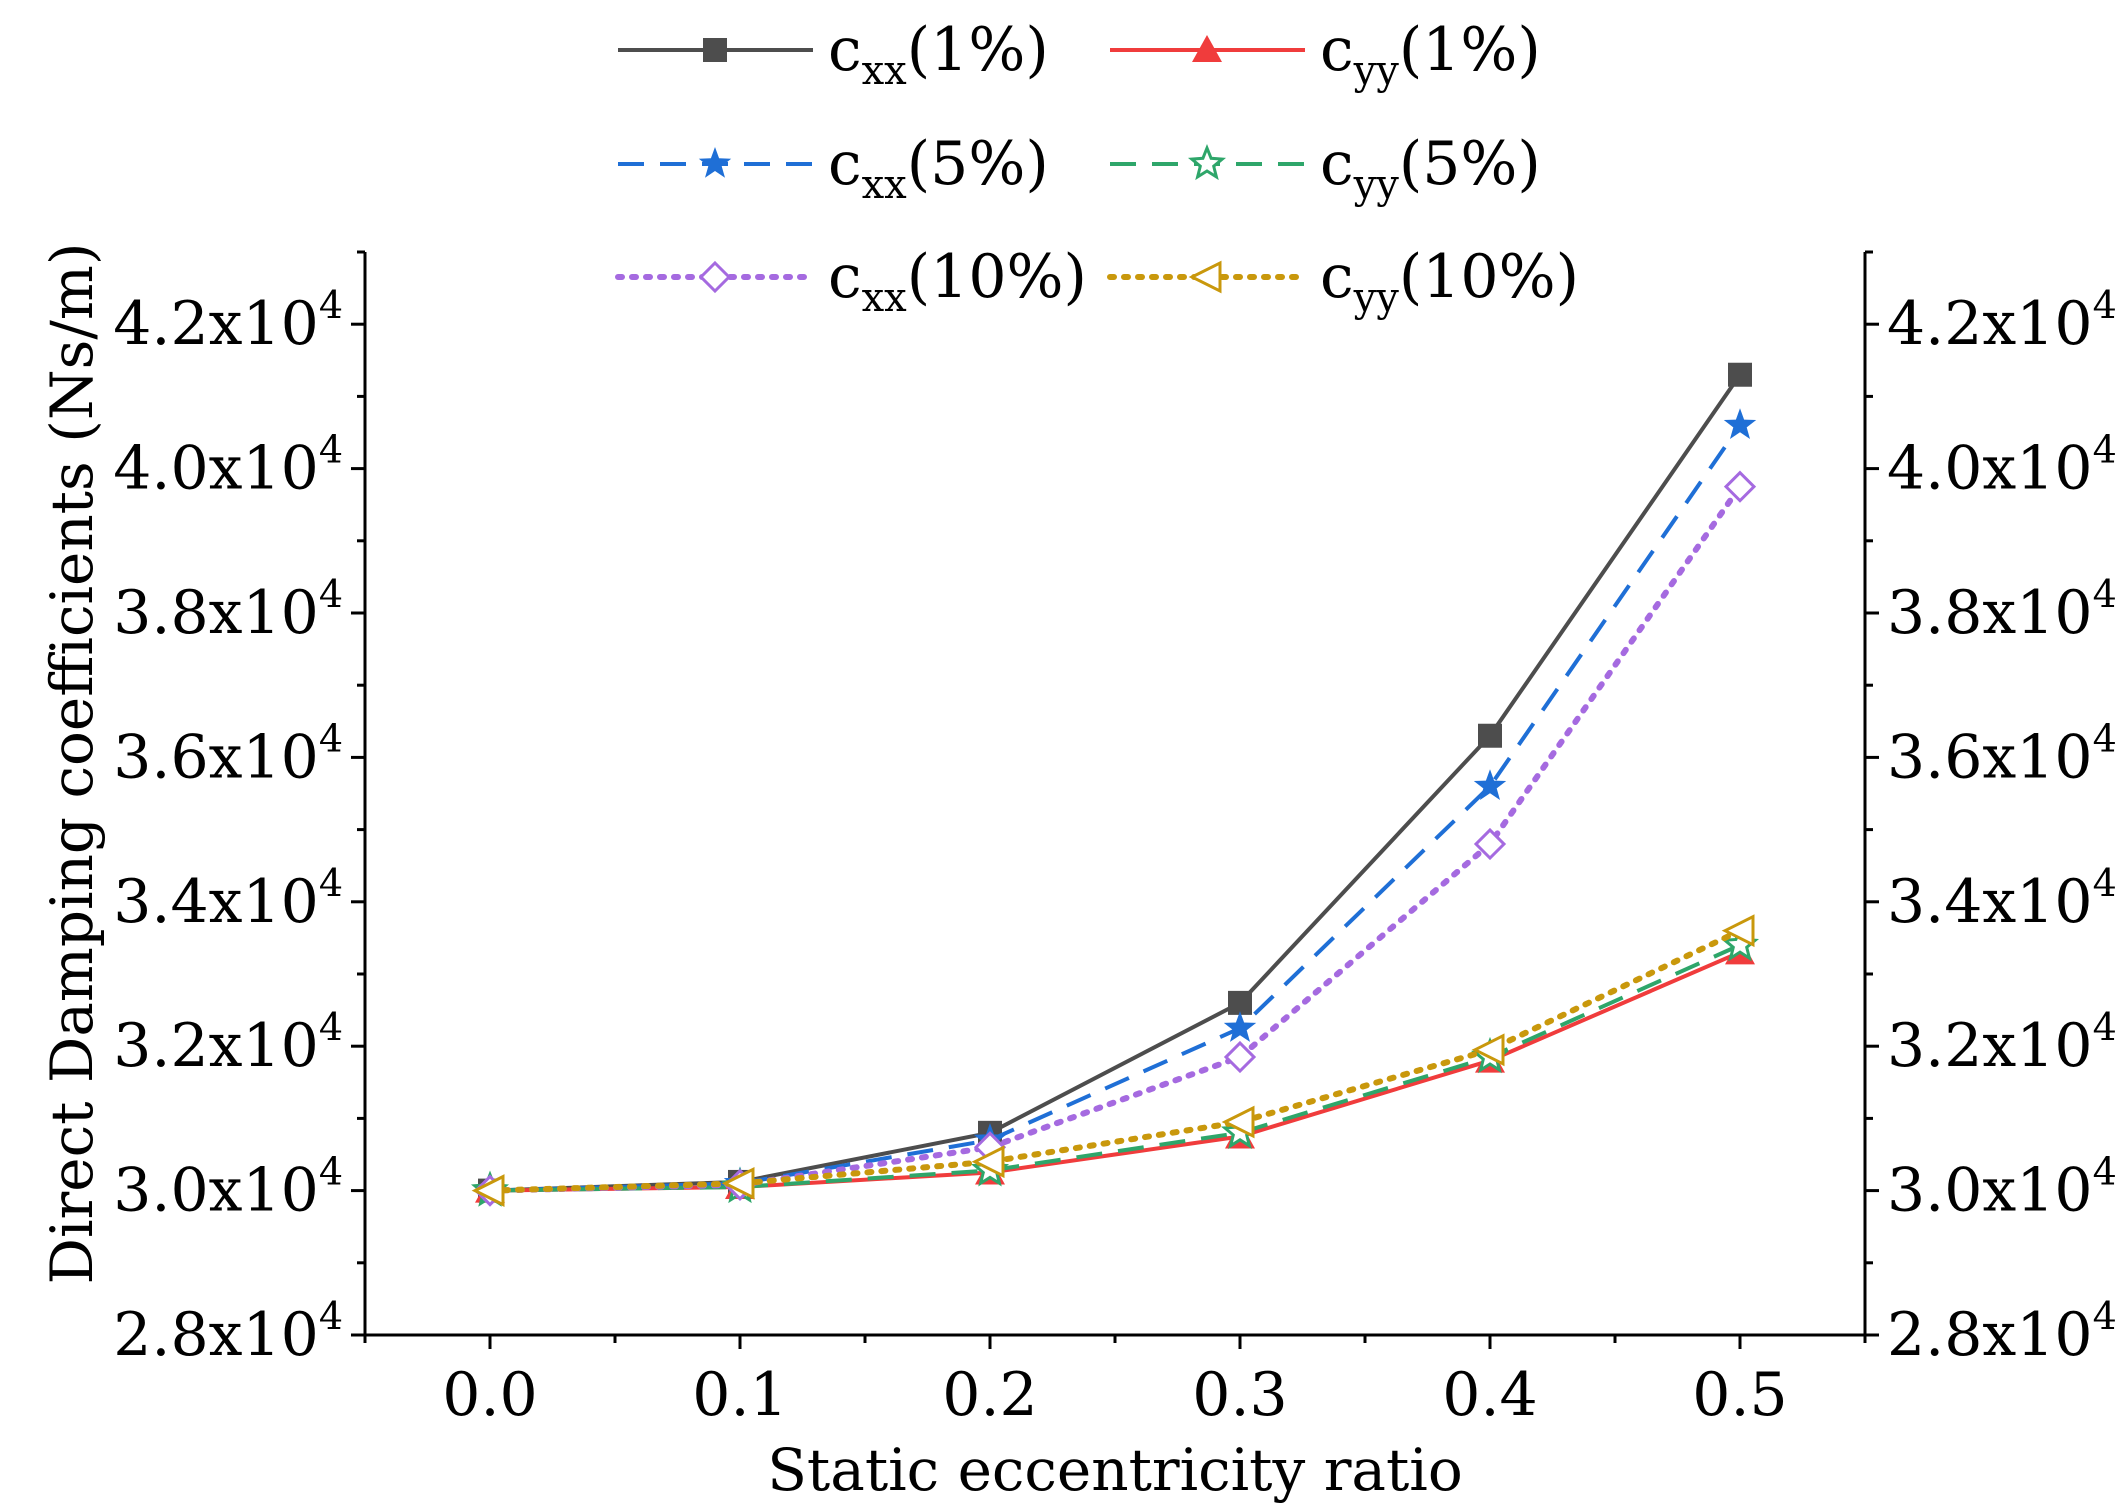 The width and height of the screenshot is (2125, 1510). I want to click on legend-item: cxx(1%), so click(833, 54).